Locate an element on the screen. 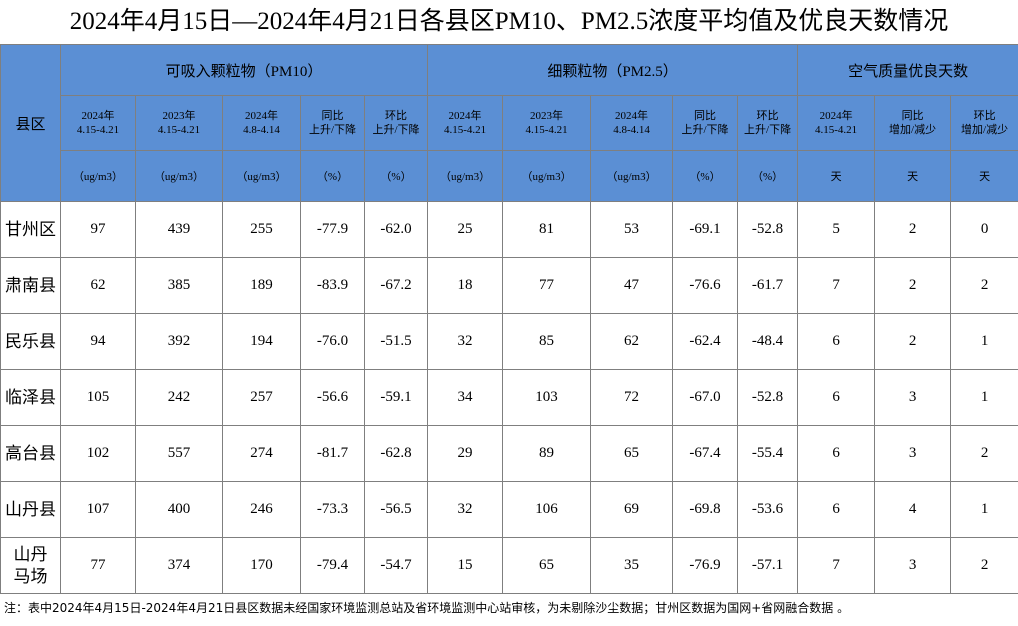  data-cell: 189 is located at coordinates (261, 285).